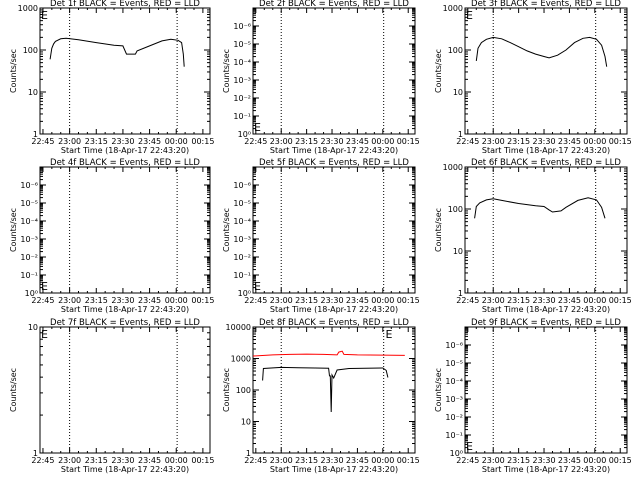 This screenshot has width=640, height=484. What do you see at coordinates (328, 353) in the screenshot?
I see `lld-series-line` at bounding box center [328, 353].